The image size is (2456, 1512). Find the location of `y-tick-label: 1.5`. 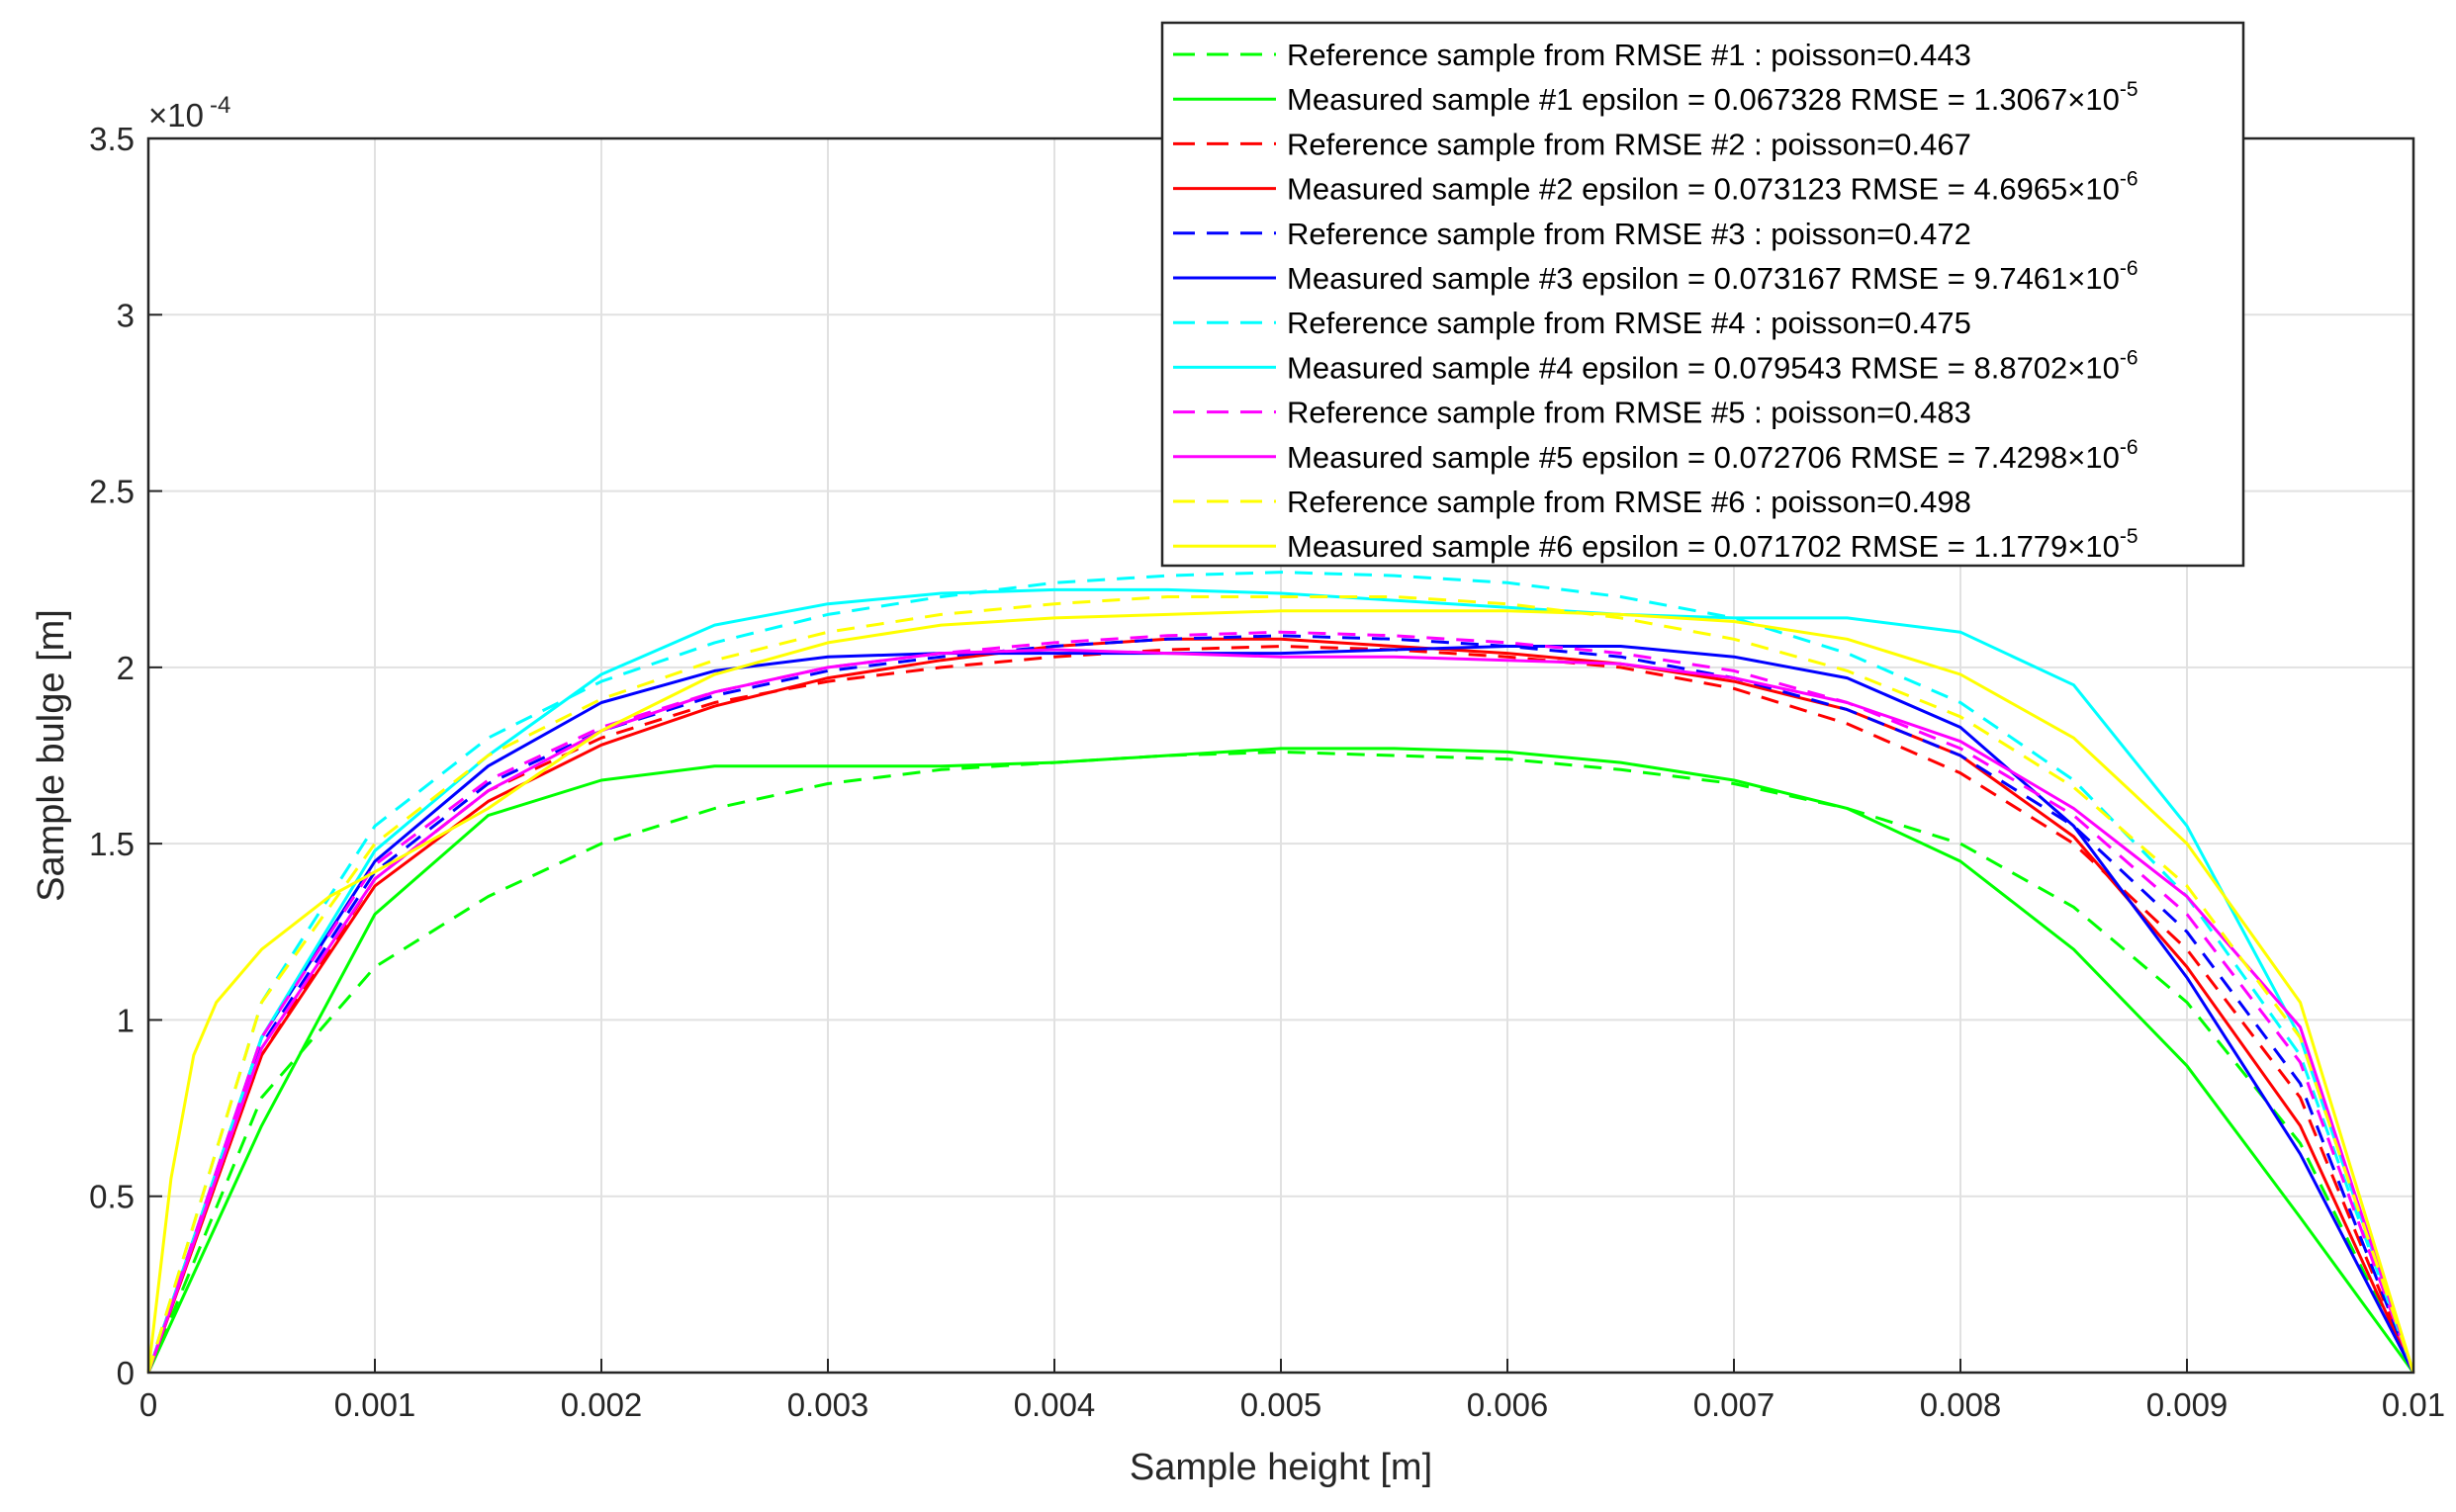

y-tick-label: 1.5 is located at coordinates (112, 844).